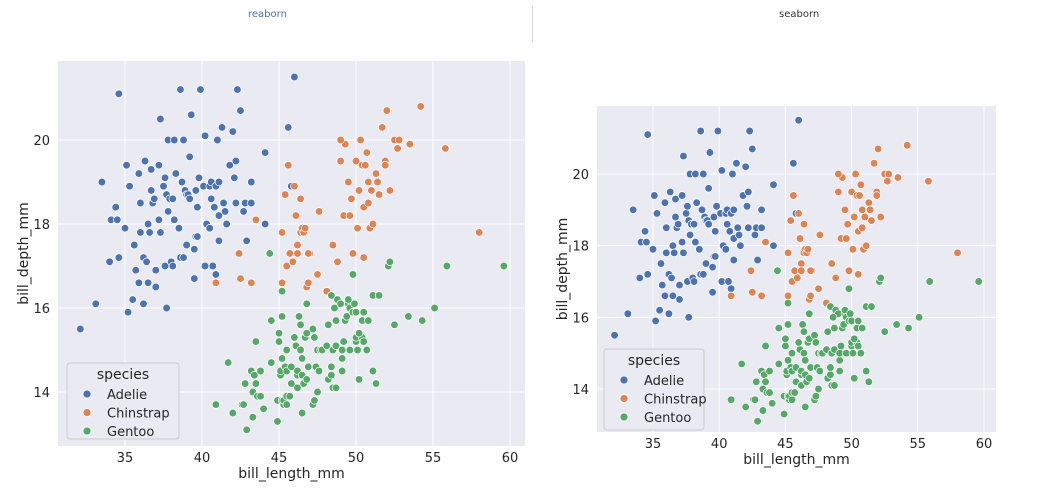 The height and width of the screenshot is (492, 1064). I want to click on legend-box, so click(654, 389).